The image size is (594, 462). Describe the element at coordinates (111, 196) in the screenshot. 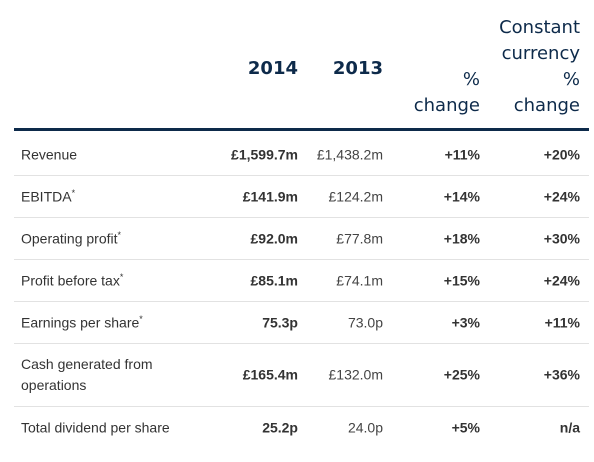

I see `row-label: EBITDA*` at that location.